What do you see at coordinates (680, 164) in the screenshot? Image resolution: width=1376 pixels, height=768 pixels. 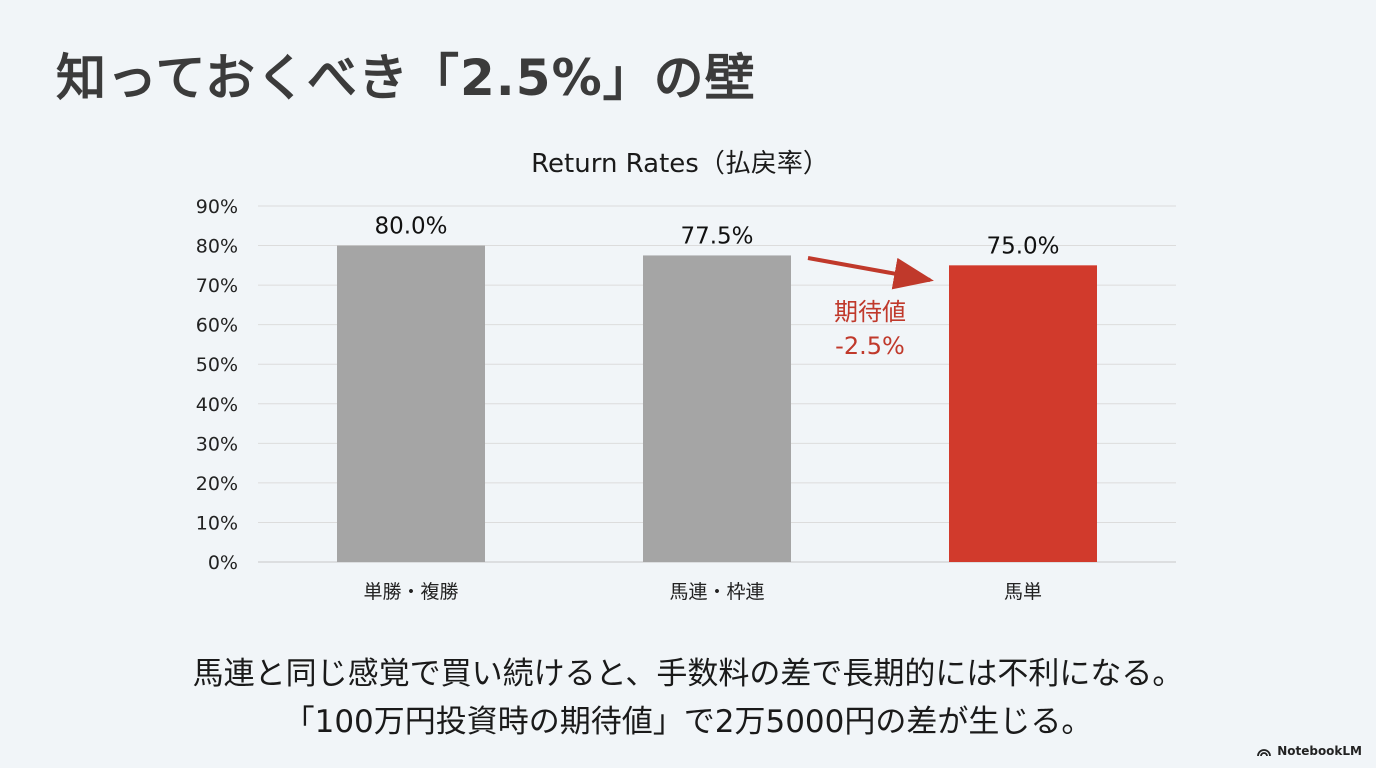 I see `chart-title: Return Rates（払戻率）` at bounding box center [680, 164].